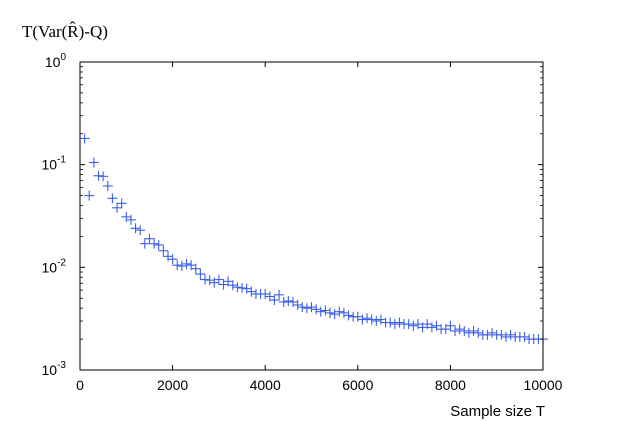 The width and height of the screenshot is (623, 421). I want to click on y-axis-label: T(Var(R̂)-Q), so click(65, 31).